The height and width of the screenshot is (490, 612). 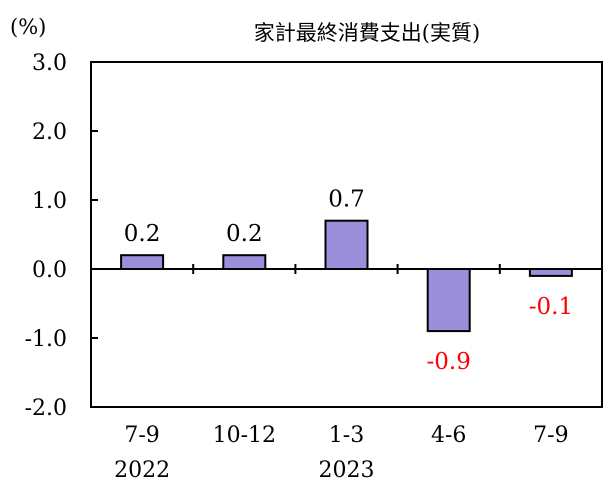 What do you see at coordinates (347, 470) in the screenshot?
I see `x-year-label: 2023` at bounding box center [347, 470].